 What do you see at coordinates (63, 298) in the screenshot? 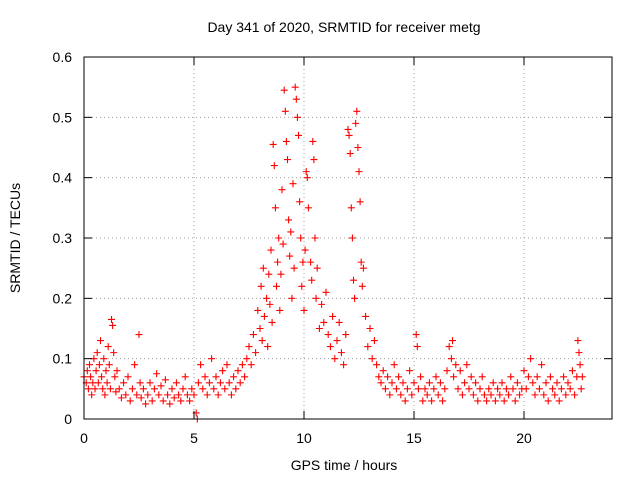
I see `y-tick-label: 0.2` at bounding box center [63, 298].